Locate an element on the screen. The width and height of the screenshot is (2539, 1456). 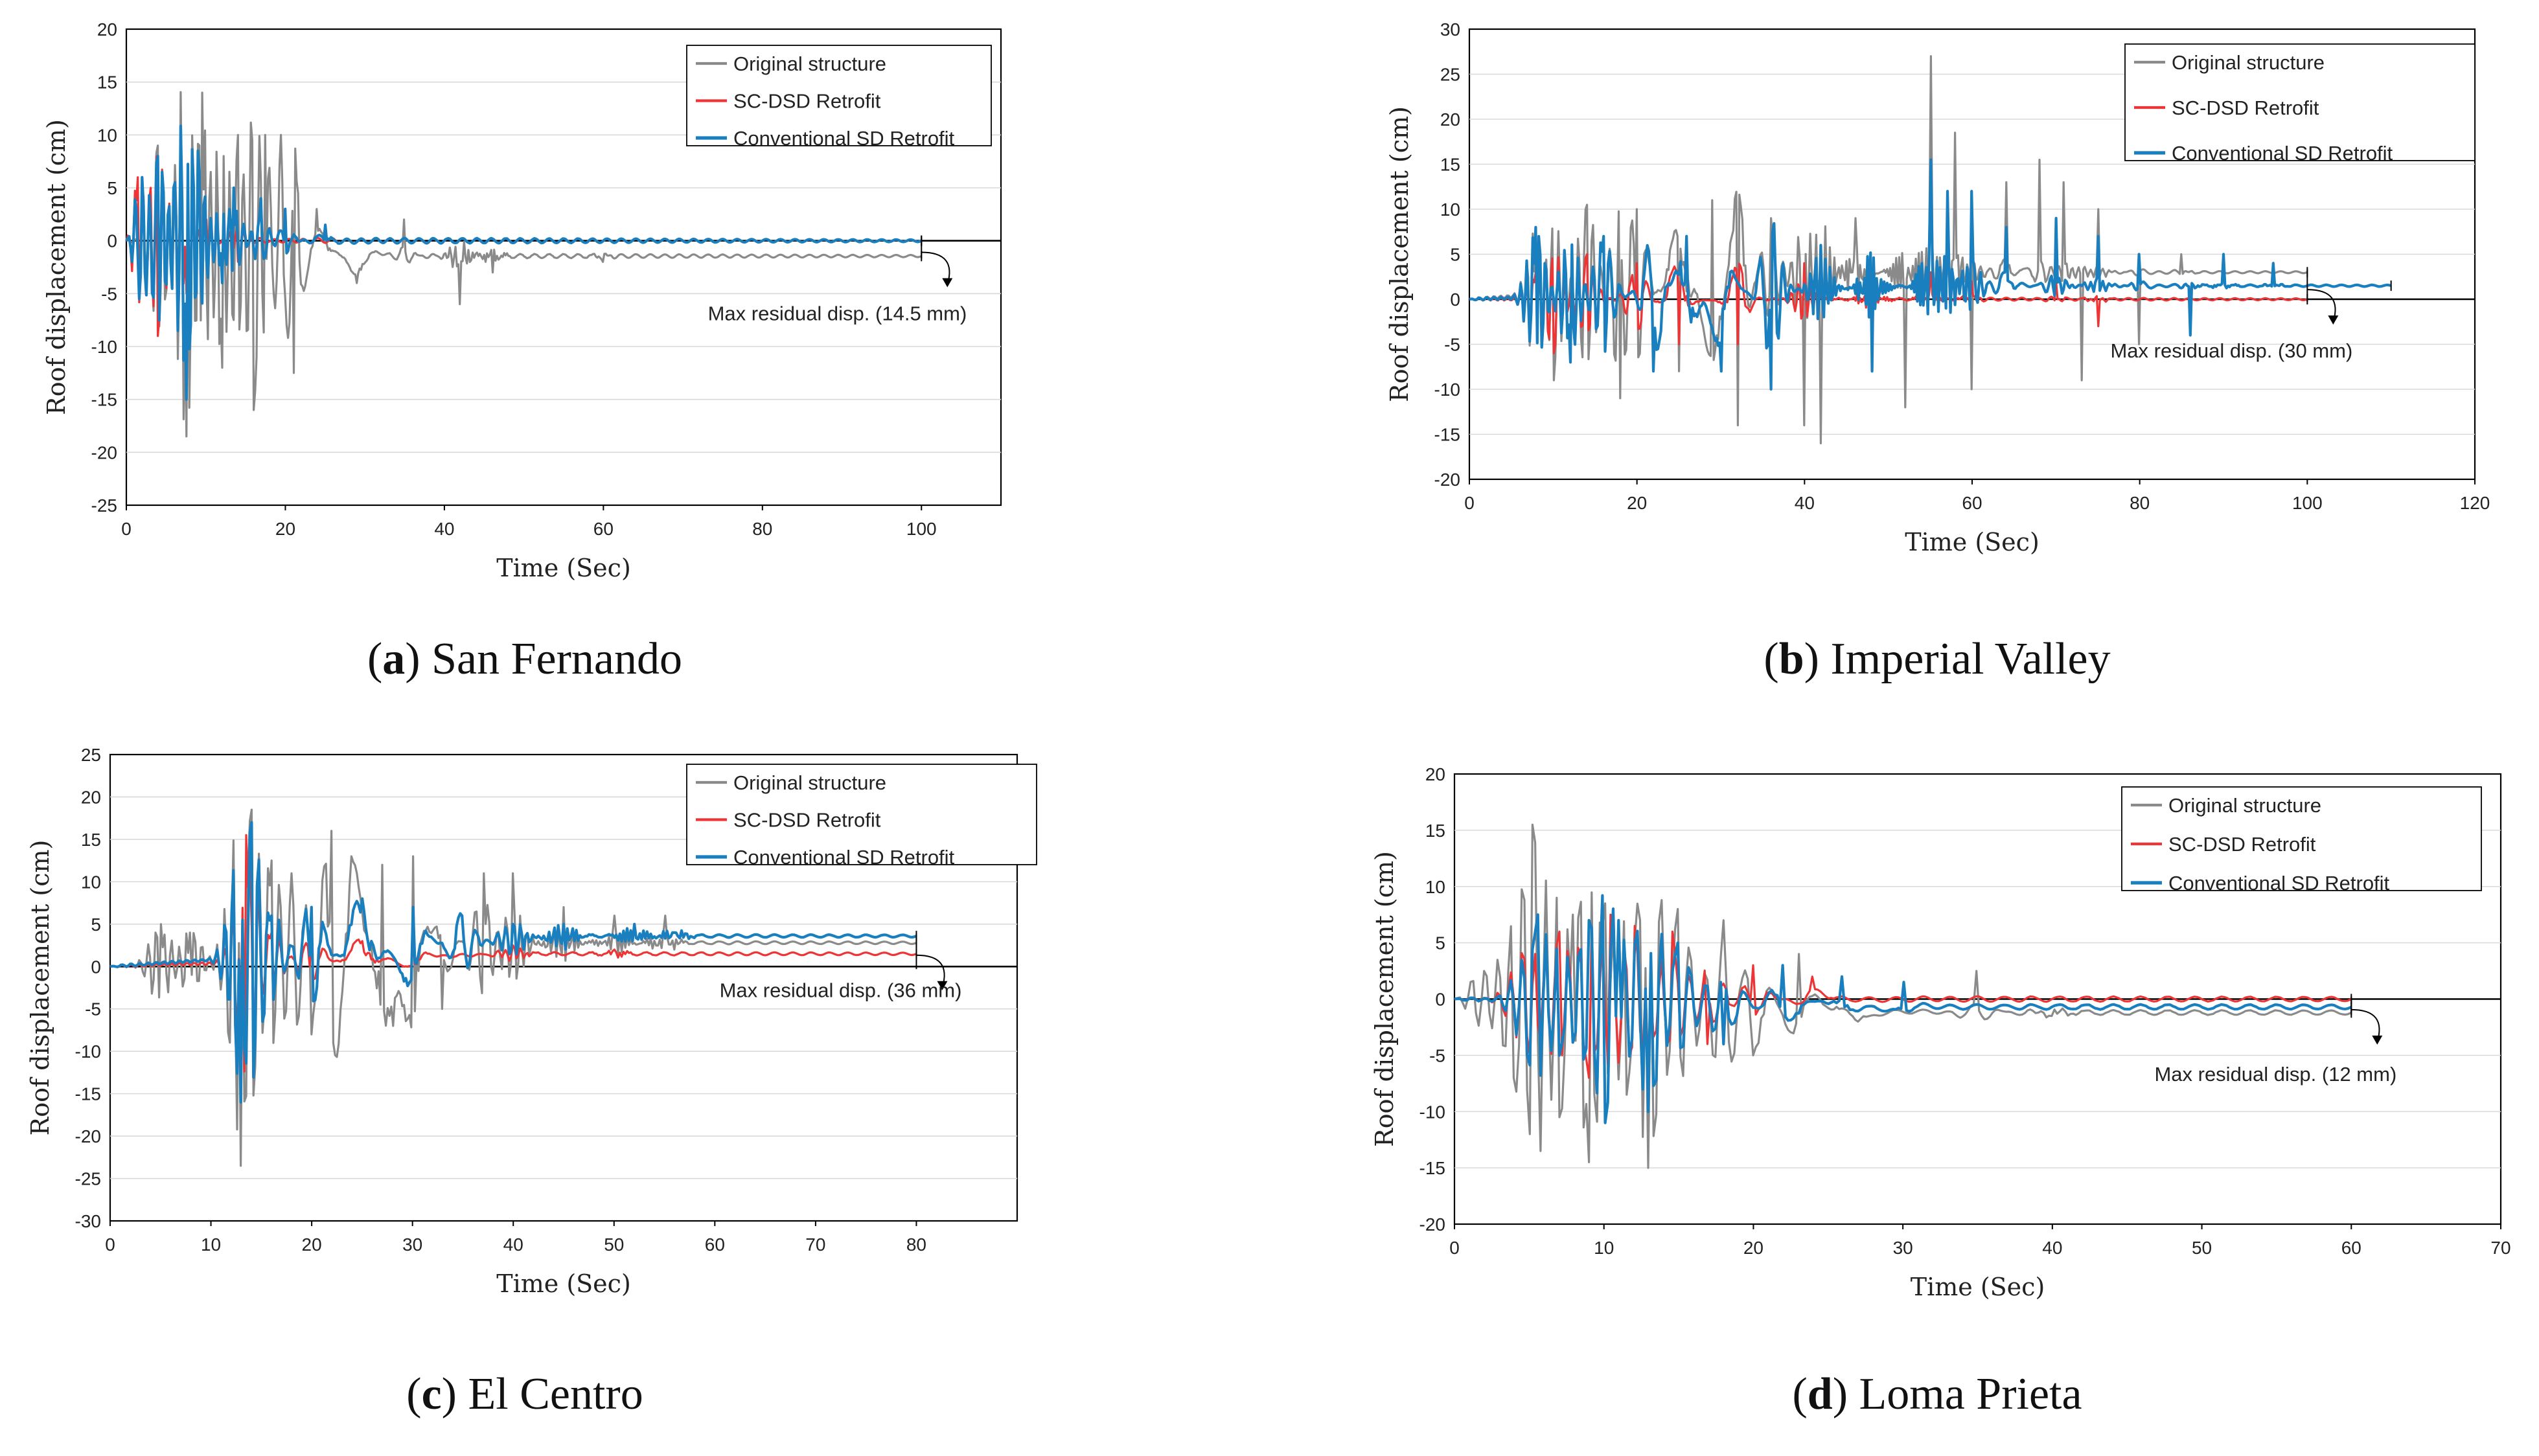
annotation-text: Max residual disp. (36 mm) is located at coordinates (841, 991).